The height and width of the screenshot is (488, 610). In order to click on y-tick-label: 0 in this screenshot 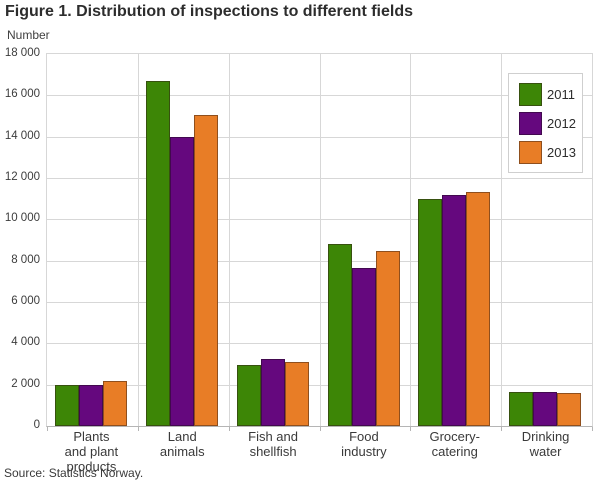, I will do `click(36, 425)`.